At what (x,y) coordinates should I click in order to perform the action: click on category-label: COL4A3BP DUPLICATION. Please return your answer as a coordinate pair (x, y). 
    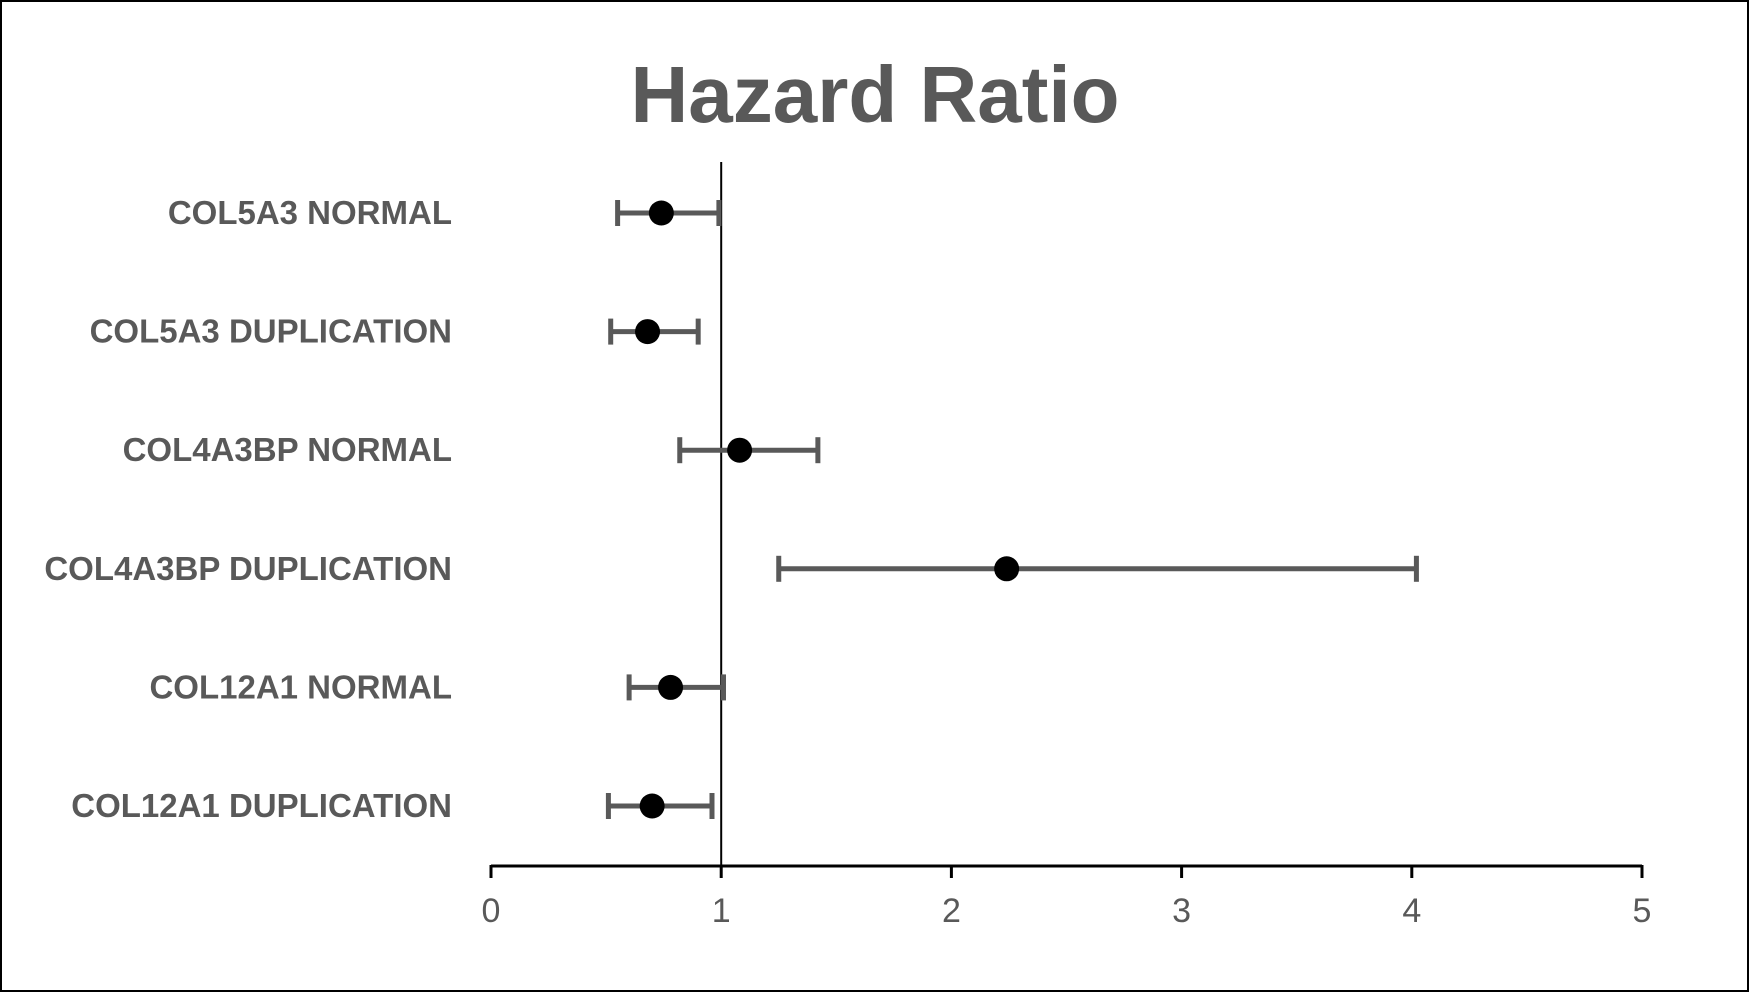
    Looking at the image, I should click on (248, 568).